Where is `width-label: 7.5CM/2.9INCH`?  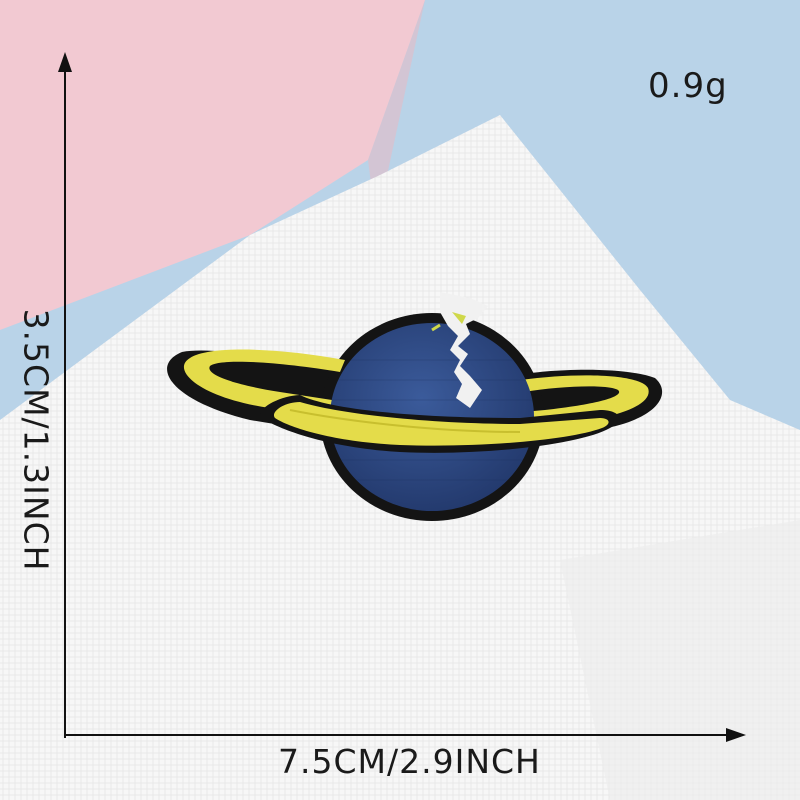
width-label: 7.5CM/2.9INCH is located at coordinates (409, 761).